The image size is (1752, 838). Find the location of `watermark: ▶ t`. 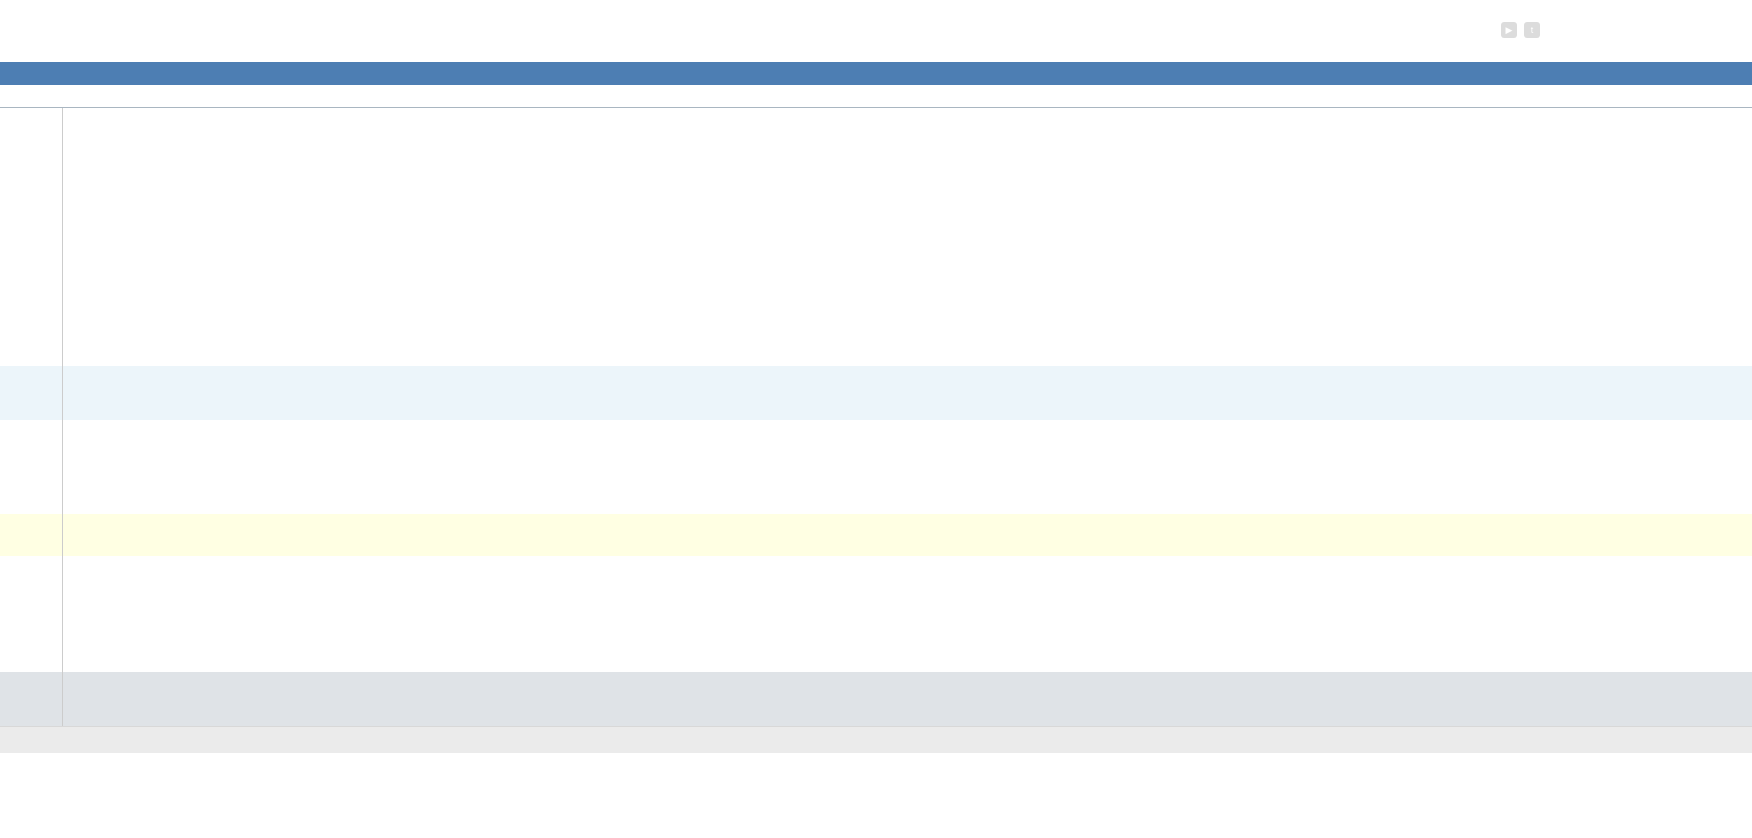

watermark: ▶ t is located at coordinates (1517, 30).